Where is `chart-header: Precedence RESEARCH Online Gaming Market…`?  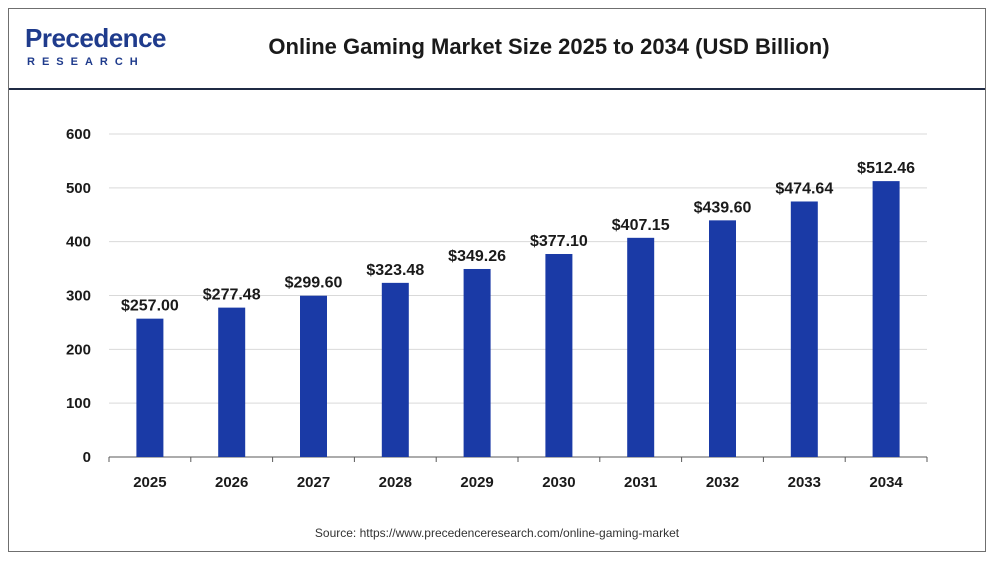 chart-header: Precedence RESEARCH Online Gaming Market… is located at coordinates (497, 49).